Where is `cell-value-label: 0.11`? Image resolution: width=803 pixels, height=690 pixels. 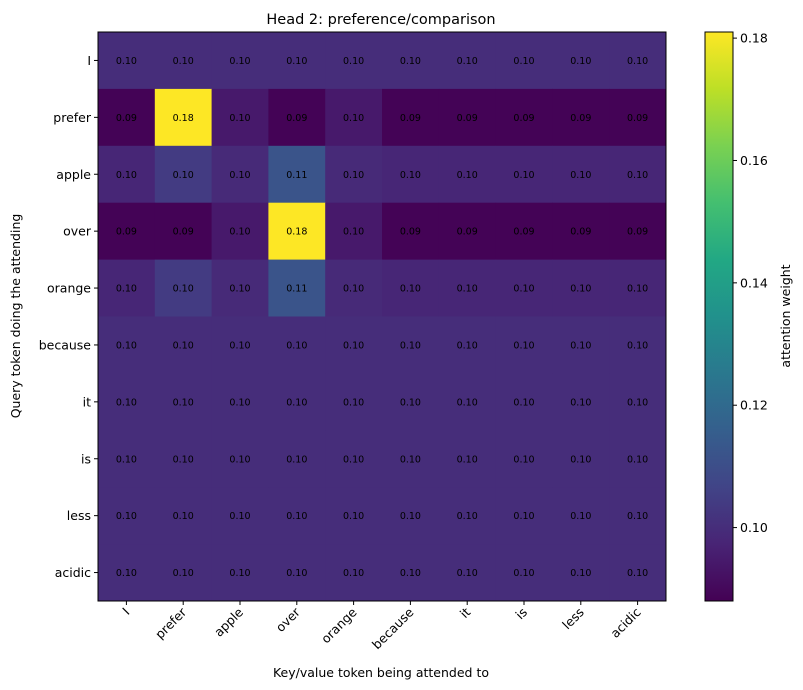 cell-value-label: 0.11 is located at coordinates (296, 289).